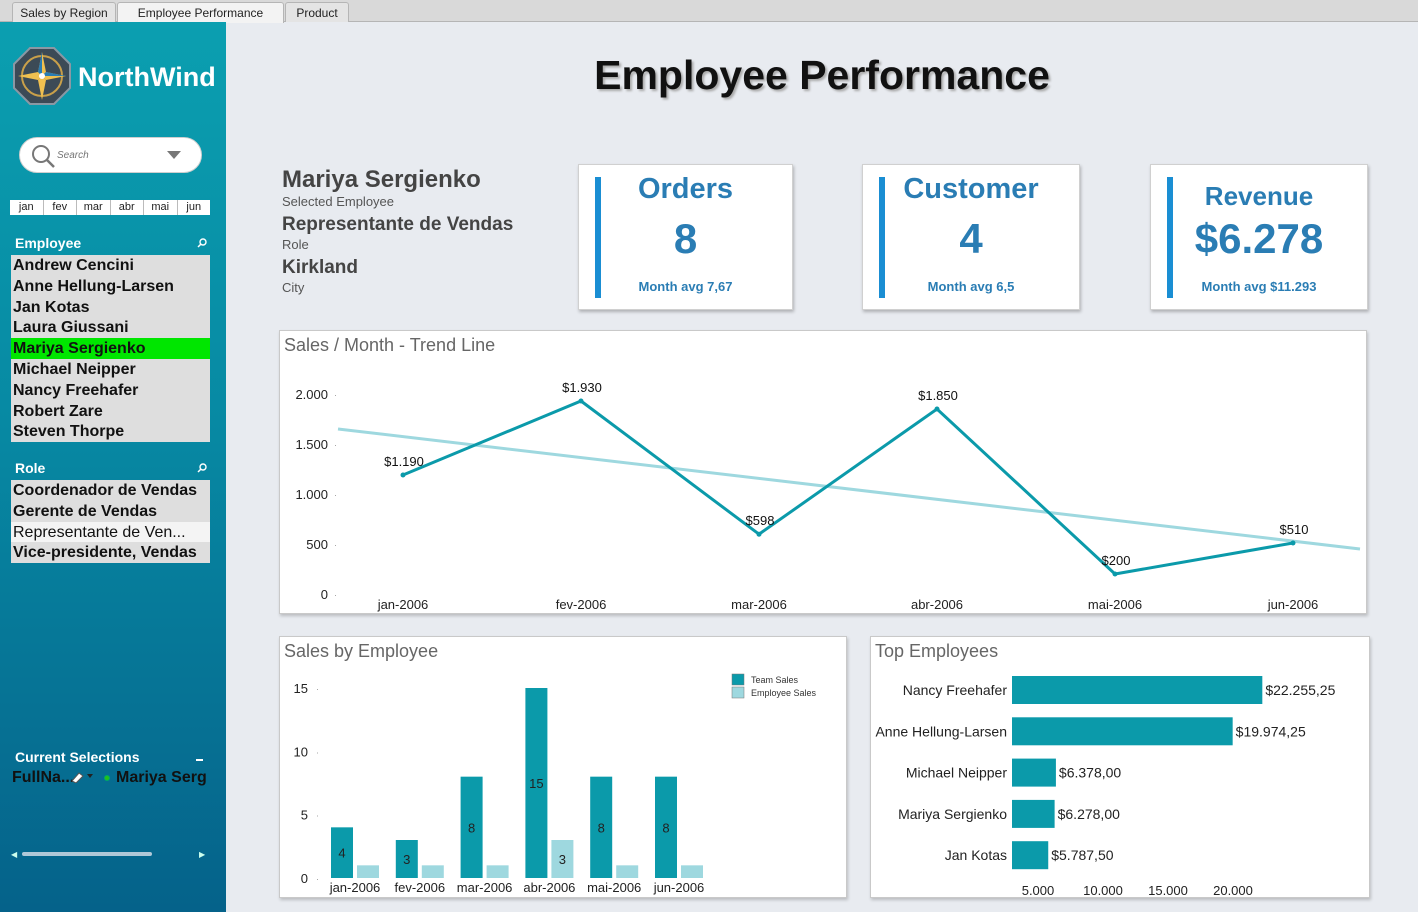 The image size is (1418, 912). I want to click on sales-by-employee-title: Sales by Employee, so click(361, 651).